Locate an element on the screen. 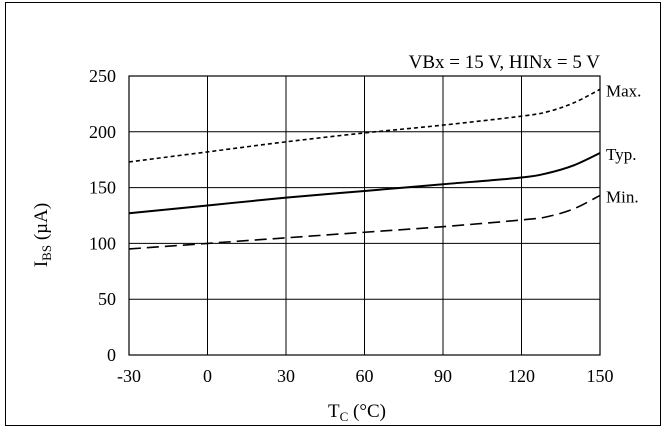 Image resolution: width=667 pixels, height=432 pixels. y-tick-label: 250 is located at coordinates (102, 76).